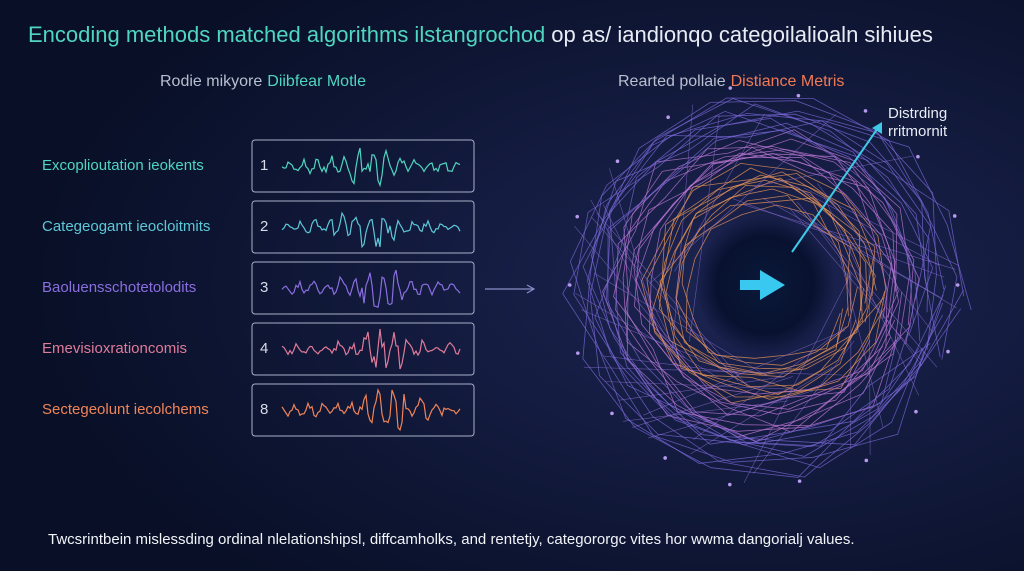  I want to click on right-subtitle: Rearted pollaie Distiance Metris, so click(731, 81).